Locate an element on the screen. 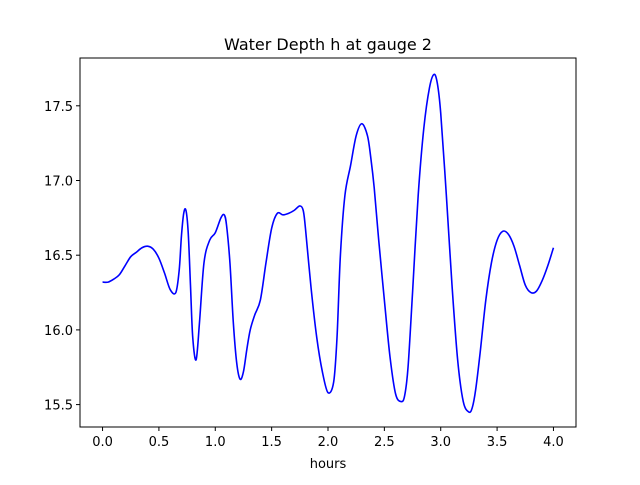  x-tick-label: 1.5 is located at coordinates (271, 442).